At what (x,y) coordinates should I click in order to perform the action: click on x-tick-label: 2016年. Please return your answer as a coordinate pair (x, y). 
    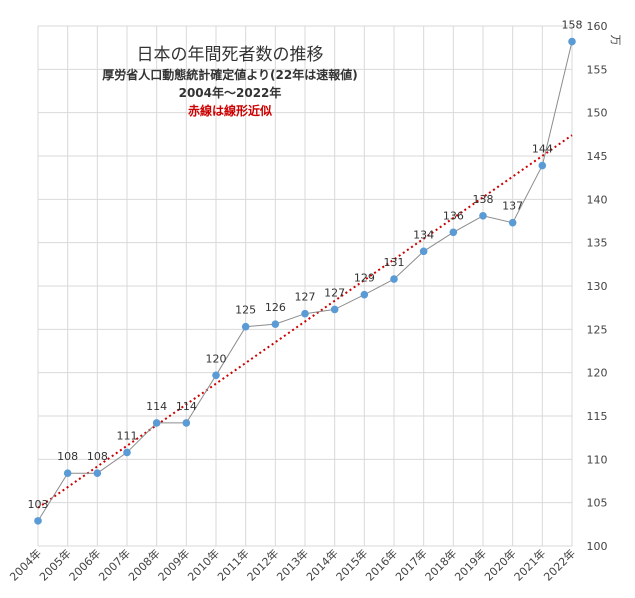
    Looking at the image, I should click on (381, 564).